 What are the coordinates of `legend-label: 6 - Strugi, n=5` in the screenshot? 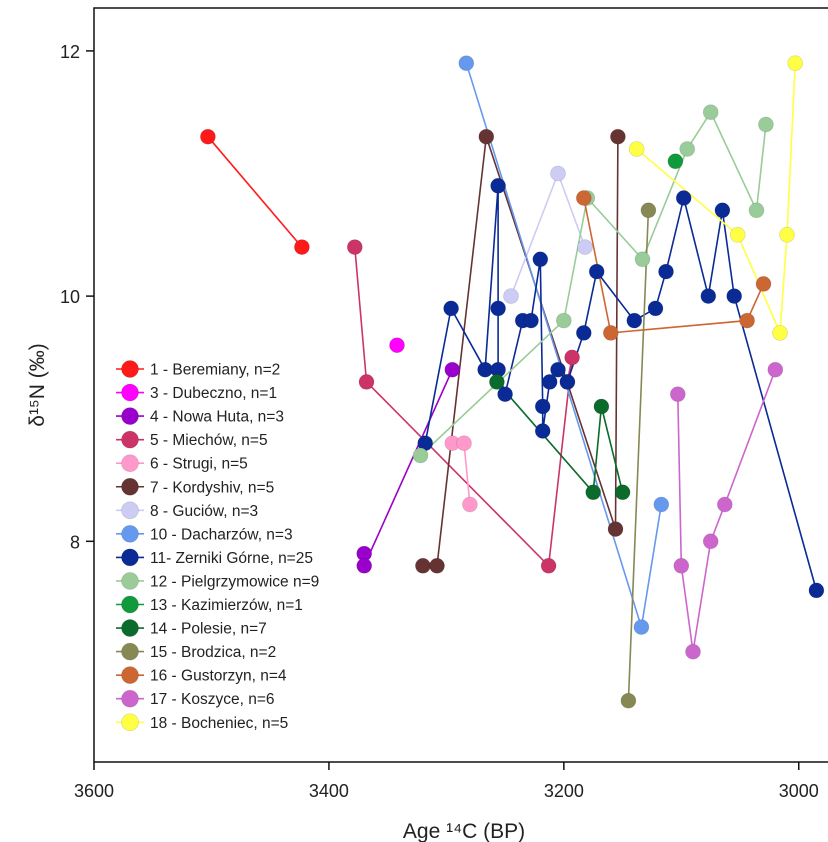 It's located at (199, 464).